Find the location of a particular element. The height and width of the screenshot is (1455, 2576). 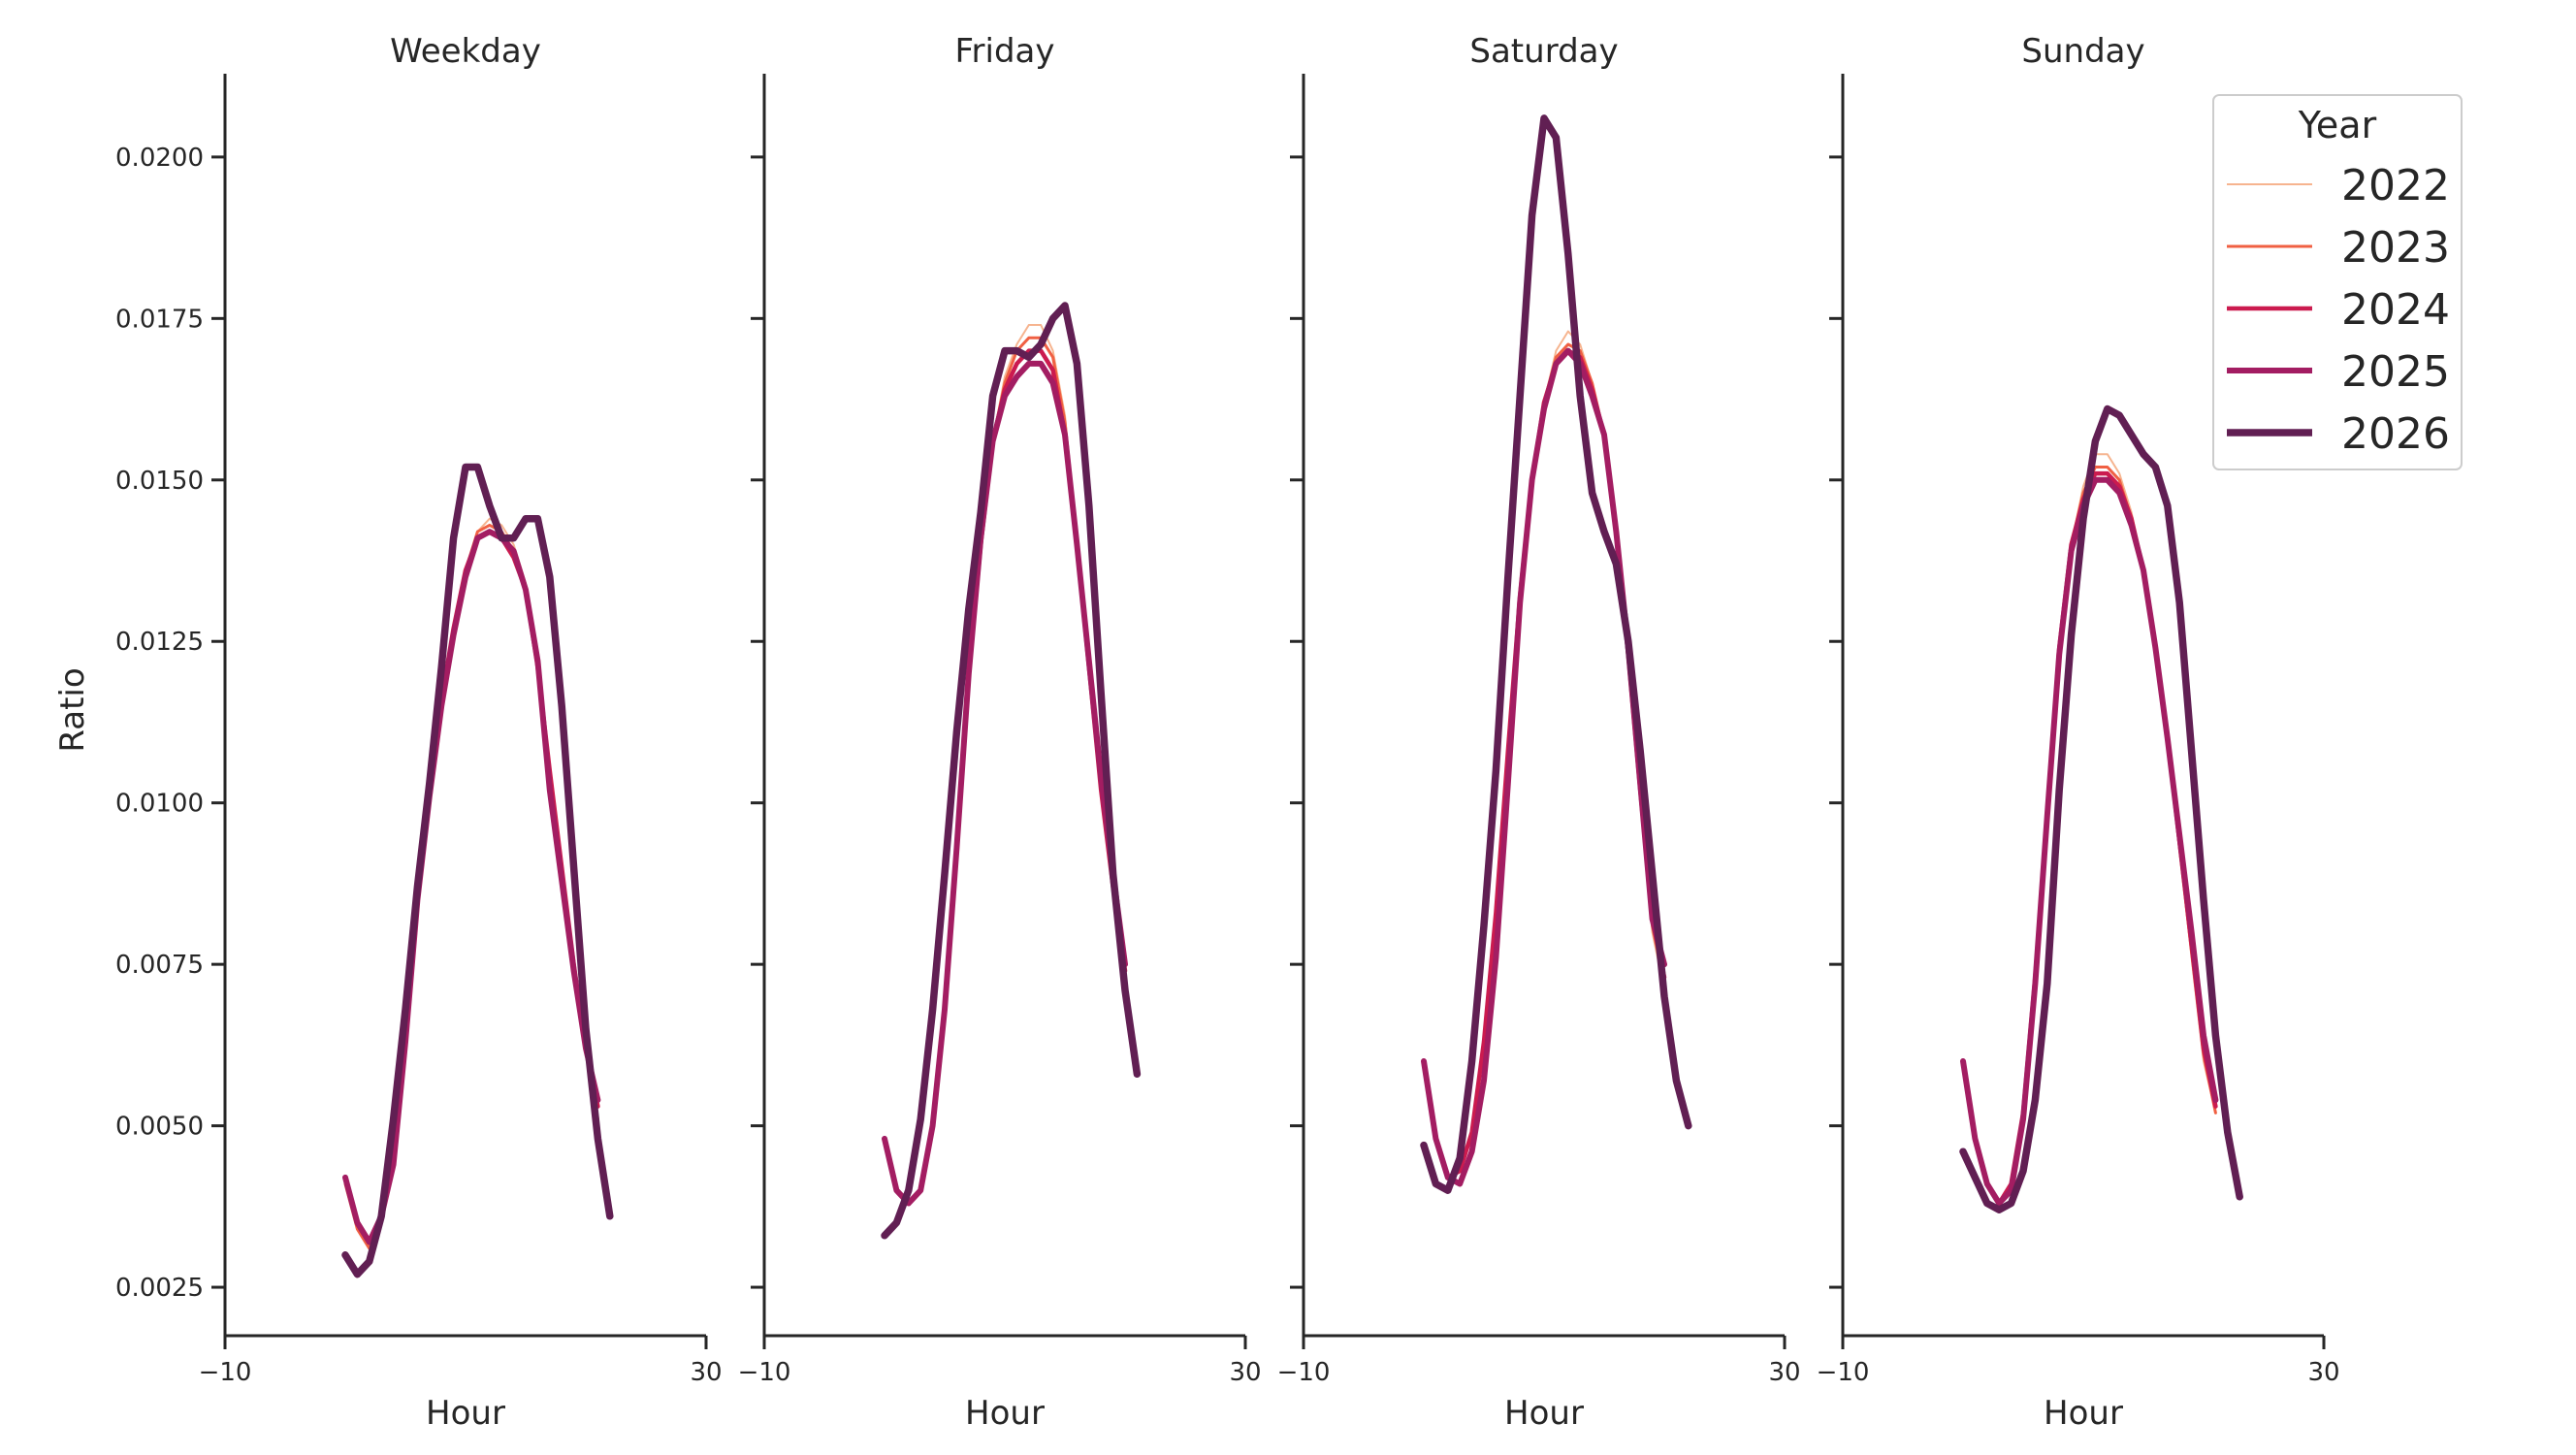

y-tick-label: 0.0200 is located at coordinates (159, 158).